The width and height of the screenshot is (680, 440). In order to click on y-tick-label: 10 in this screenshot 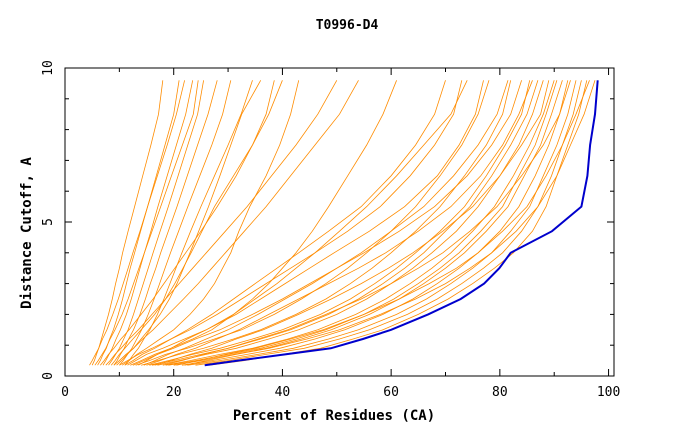, I will do `click(48, 68)`.